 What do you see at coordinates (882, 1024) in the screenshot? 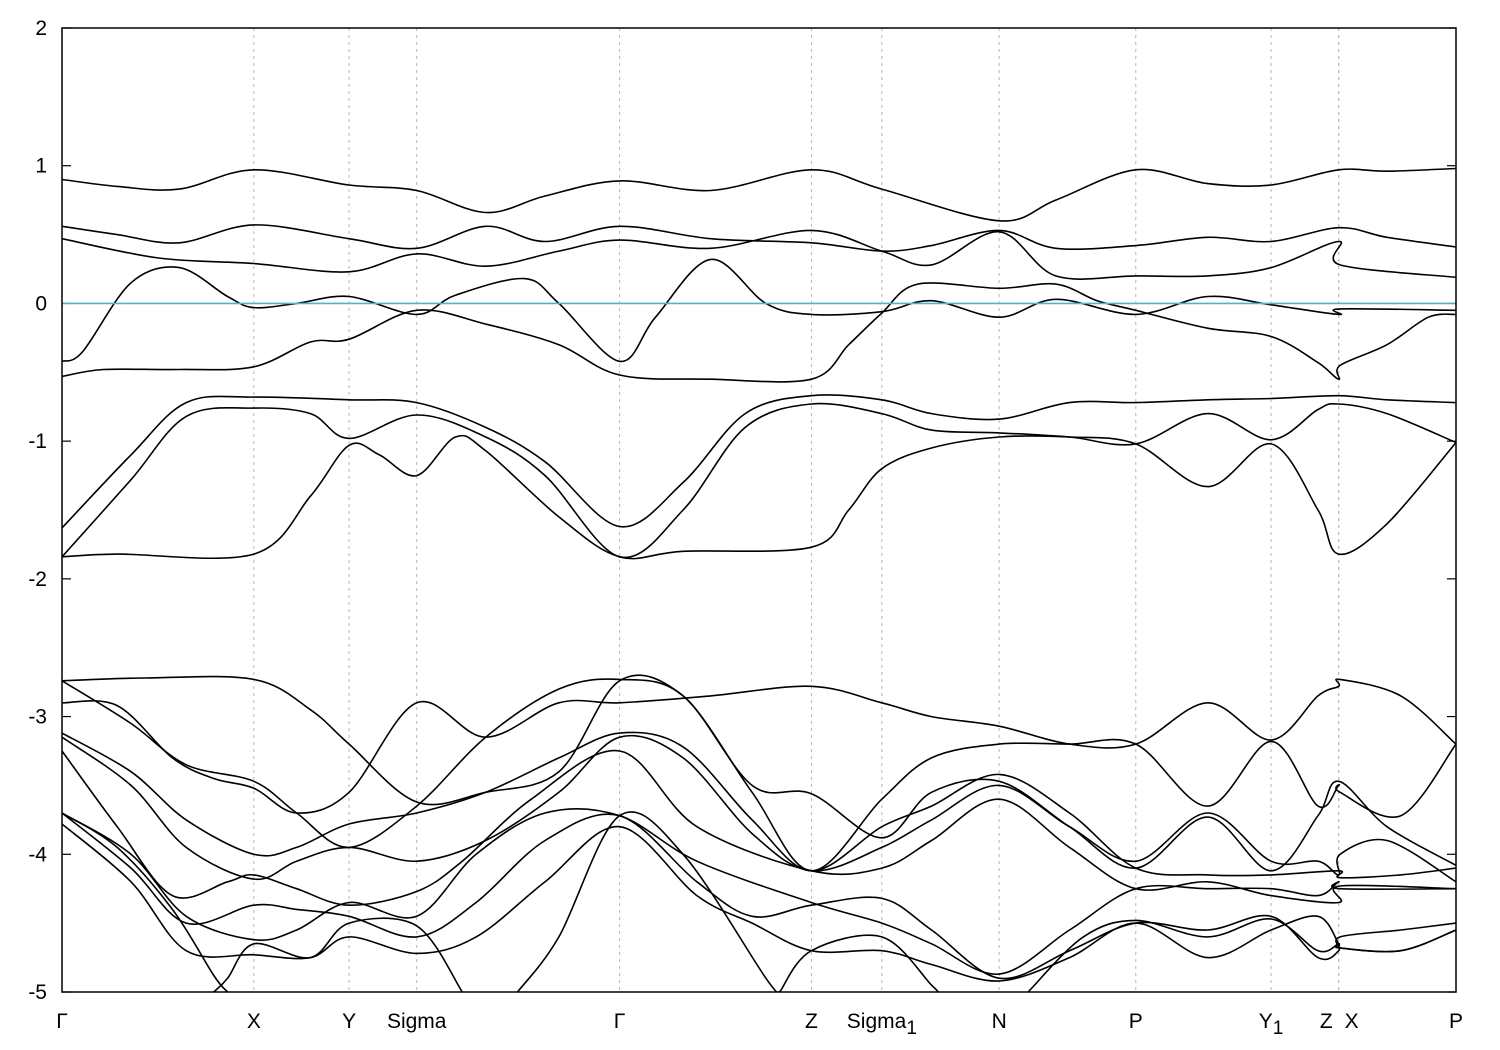
I see `x-tick-label: Sigma1` at bounding box center [882, 1024].